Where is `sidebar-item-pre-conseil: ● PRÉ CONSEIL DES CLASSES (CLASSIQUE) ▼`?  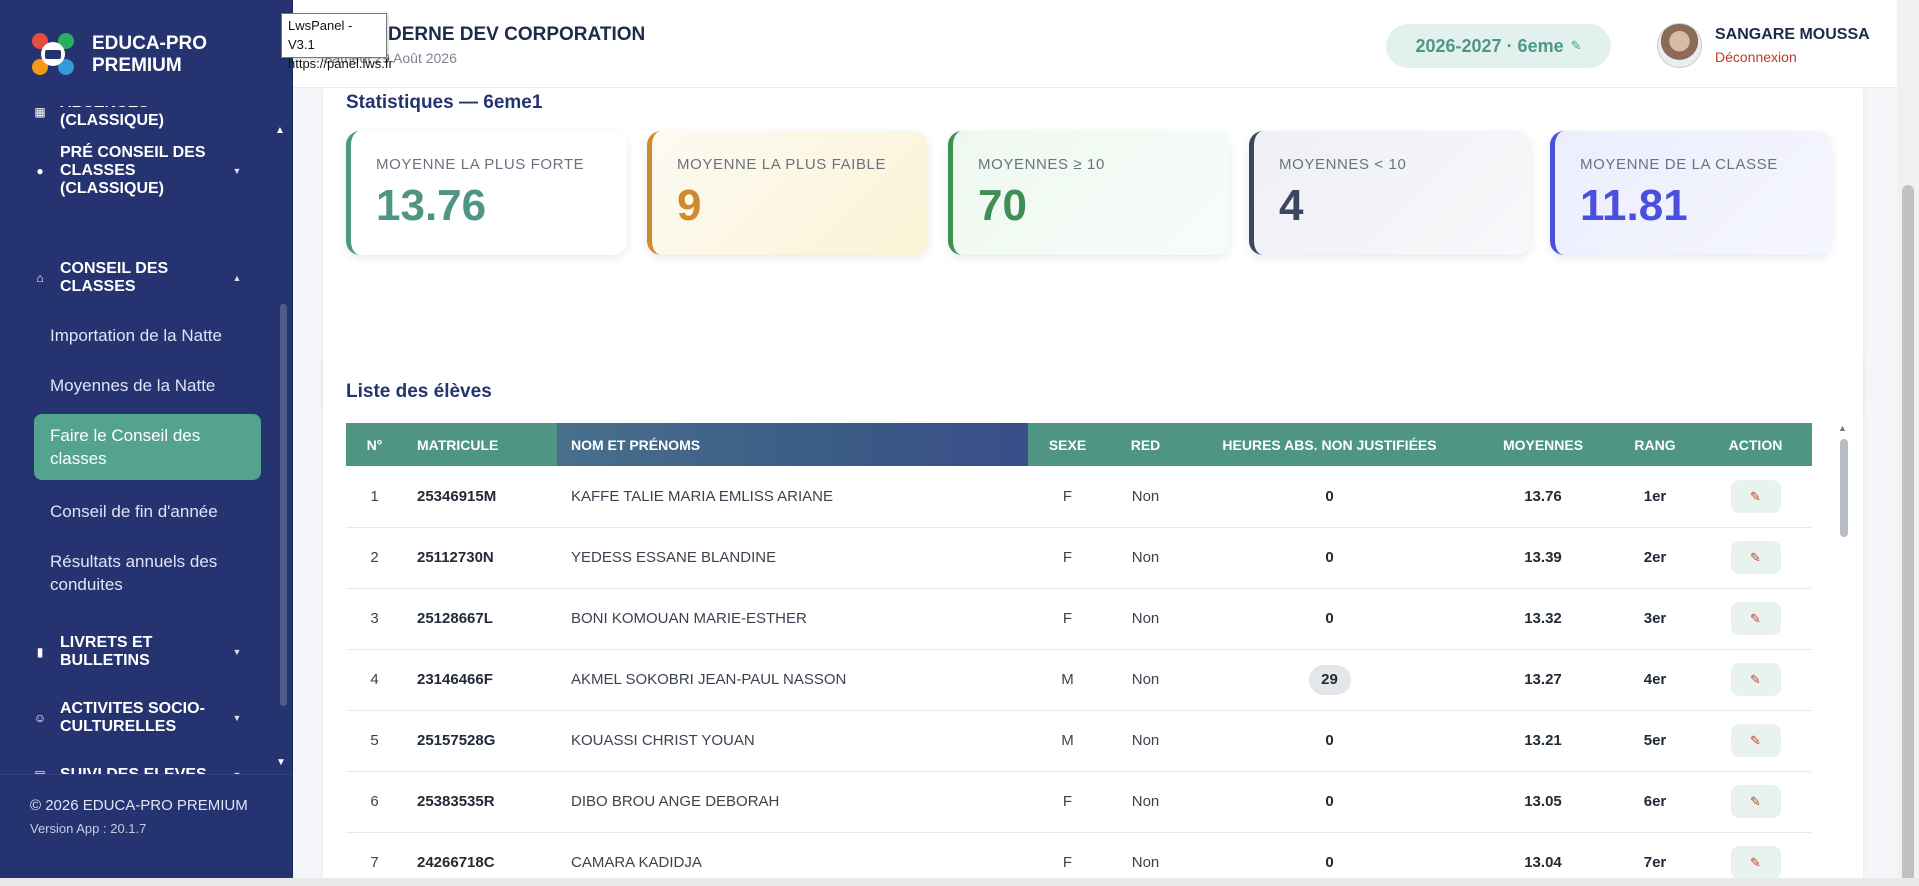
sidebar-item-pre-conseil: ● PRÉ CONSEIL DES CLASSES (CLASSIQUE) ▼ is located at coordinates (137, 171).